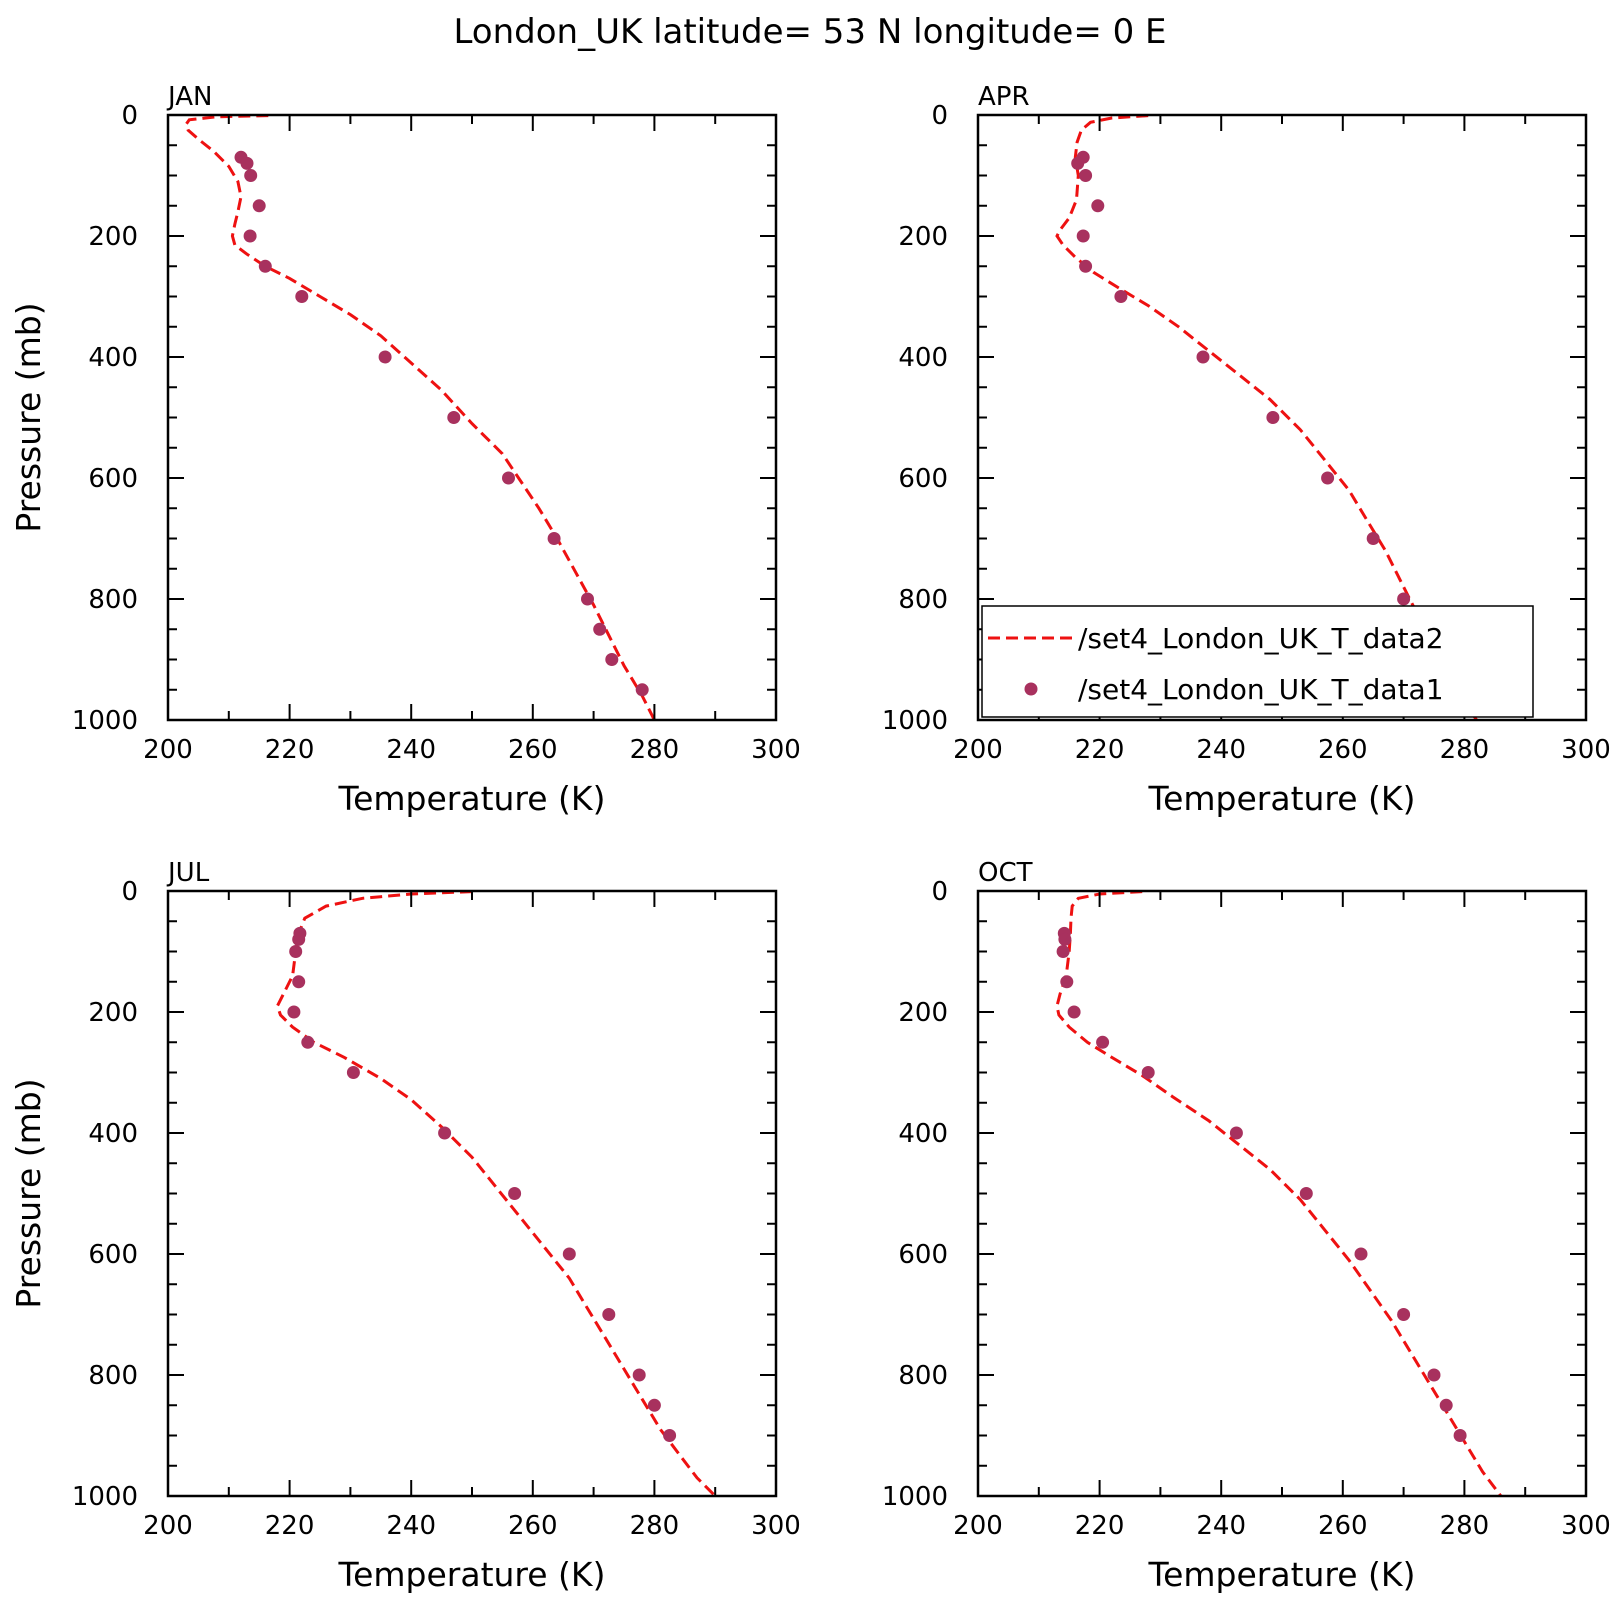  What do you see at coordinates (1257, 661) in the screenshot?
I see `legend-box` at bounding box center [1257, 661].